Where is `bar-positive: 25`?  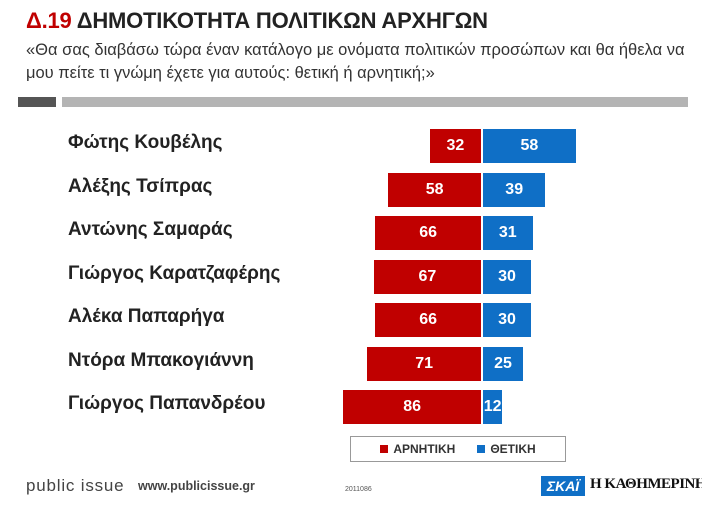
bar-positive: 25 is located at coordinates (503, 363).